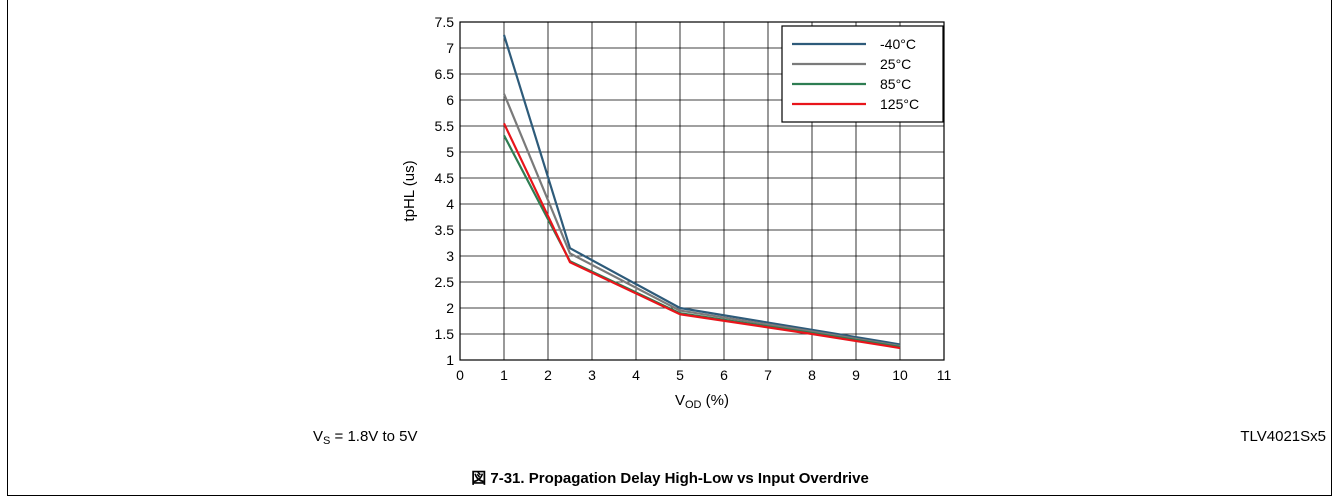 This screenshot has height=498, width=1340. Describe the element at coordinates (592, 375) in the screenshot. I see `x-tick-label: 3` at that location.